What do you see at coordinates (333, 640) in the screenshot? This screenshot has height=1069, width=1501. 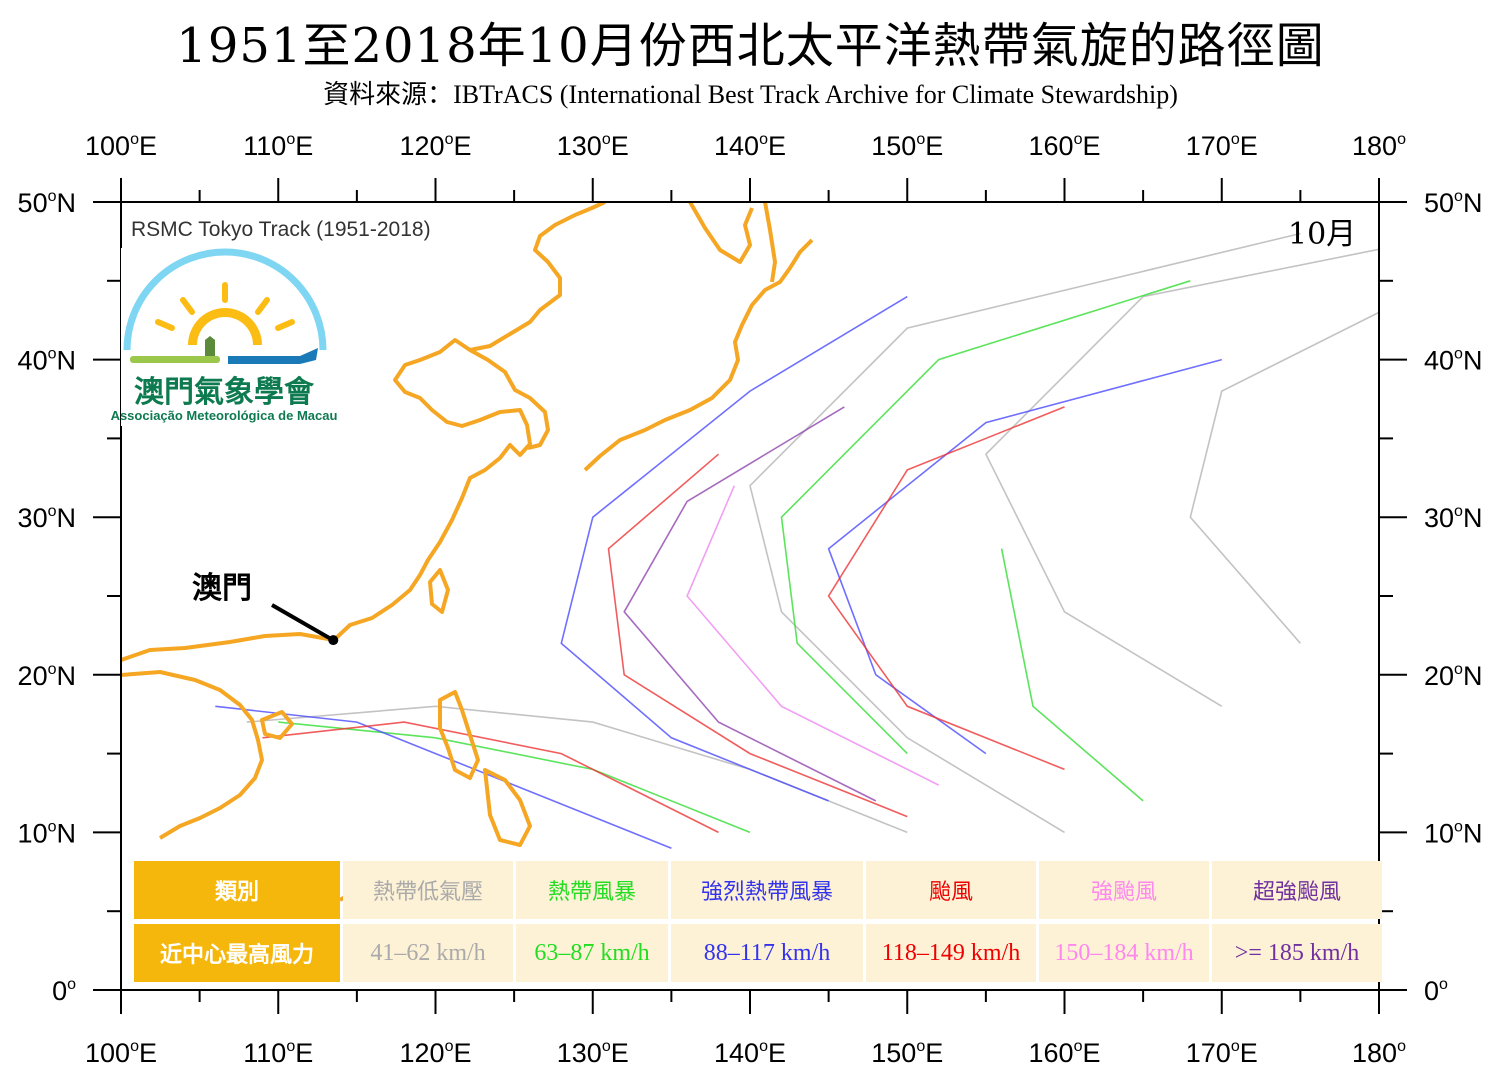 I see `macau-marker` at bounding box center [333, 640].